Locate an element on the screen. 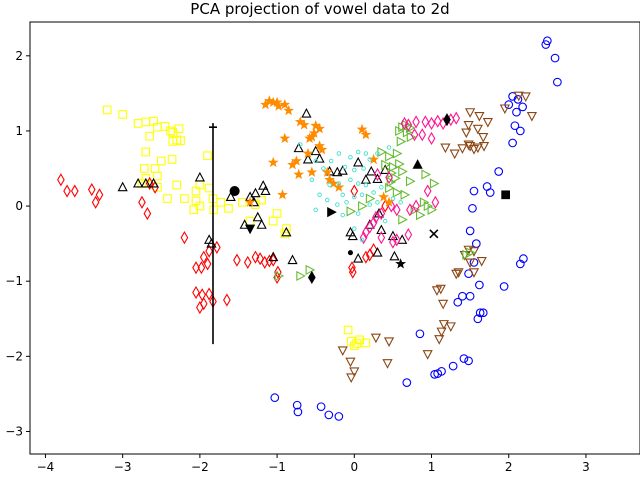  y-tick-label: 1 is located at coordinates (19, 131).